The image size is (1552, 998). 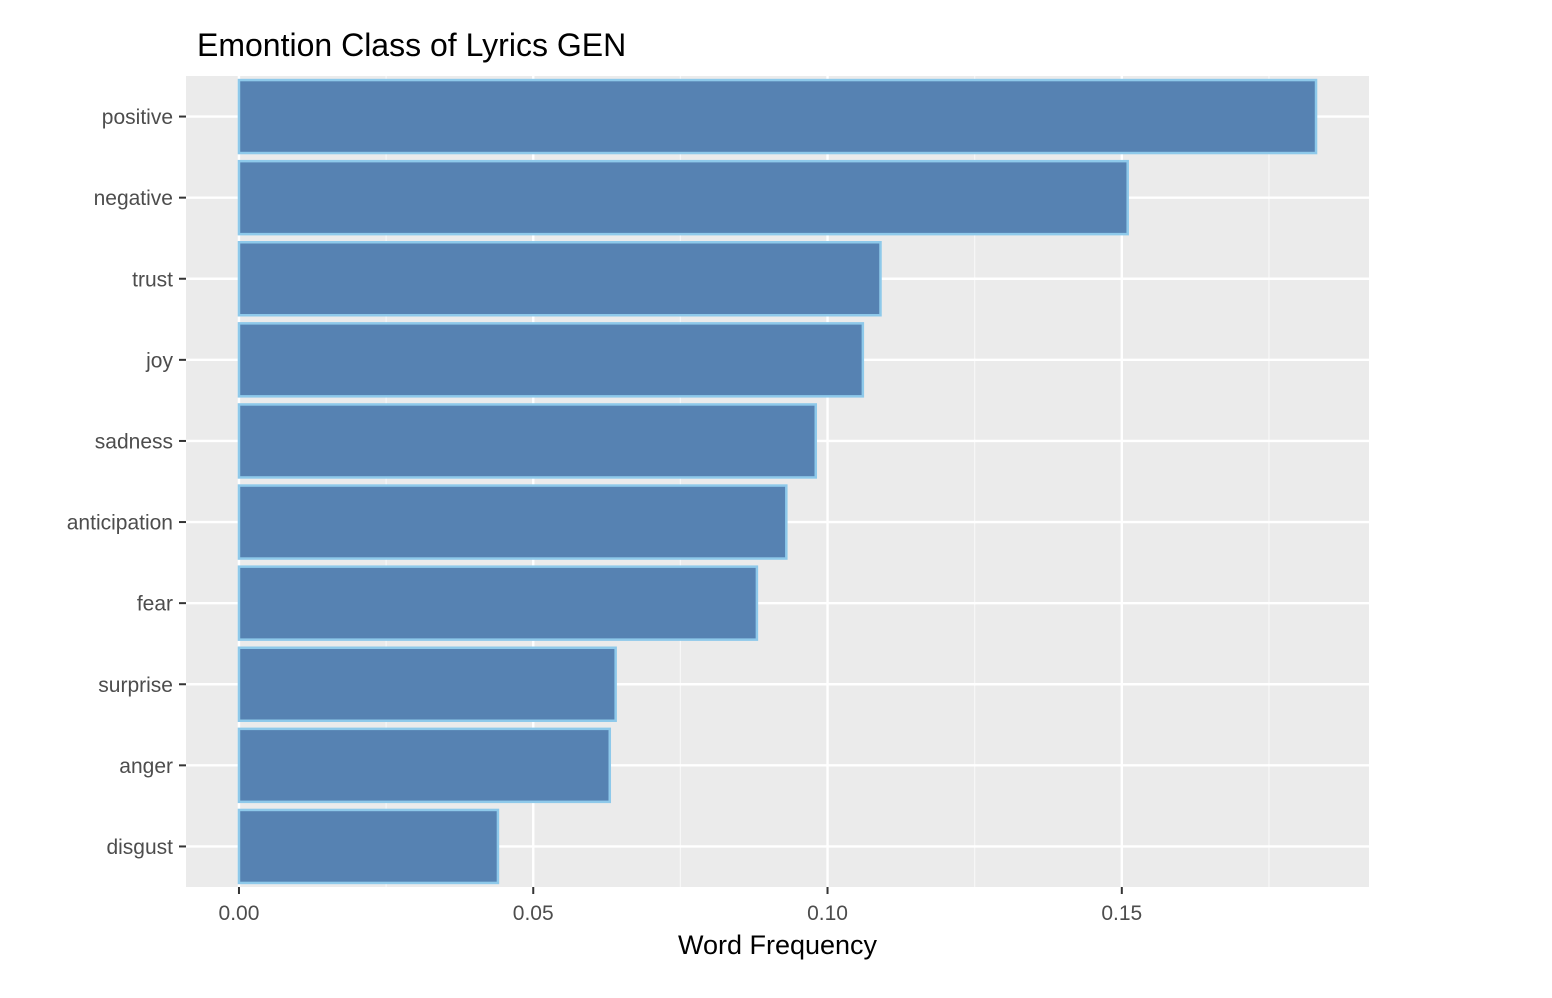 What do you see at coordinates (155, 604) in the screenshot?
I see `y-tick-label: fear` at bounding box center [155, 604].